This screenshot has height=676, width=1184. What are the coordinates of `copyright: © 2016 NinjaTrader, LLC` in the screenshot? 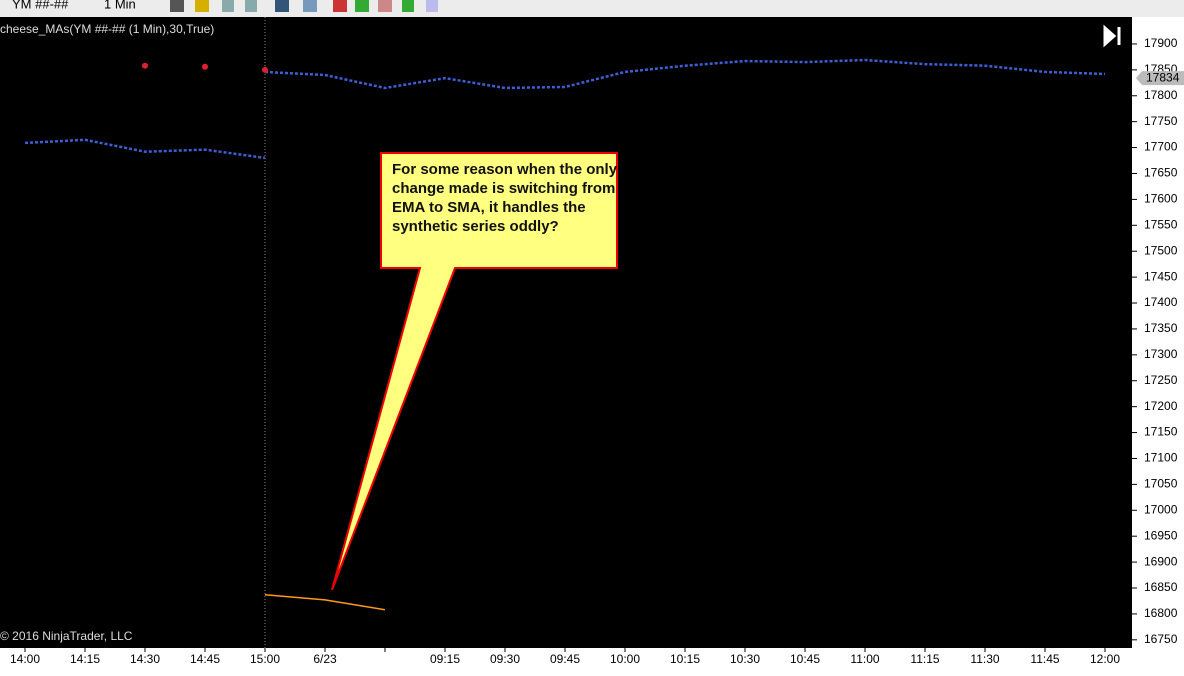 It's located at (66, 636).